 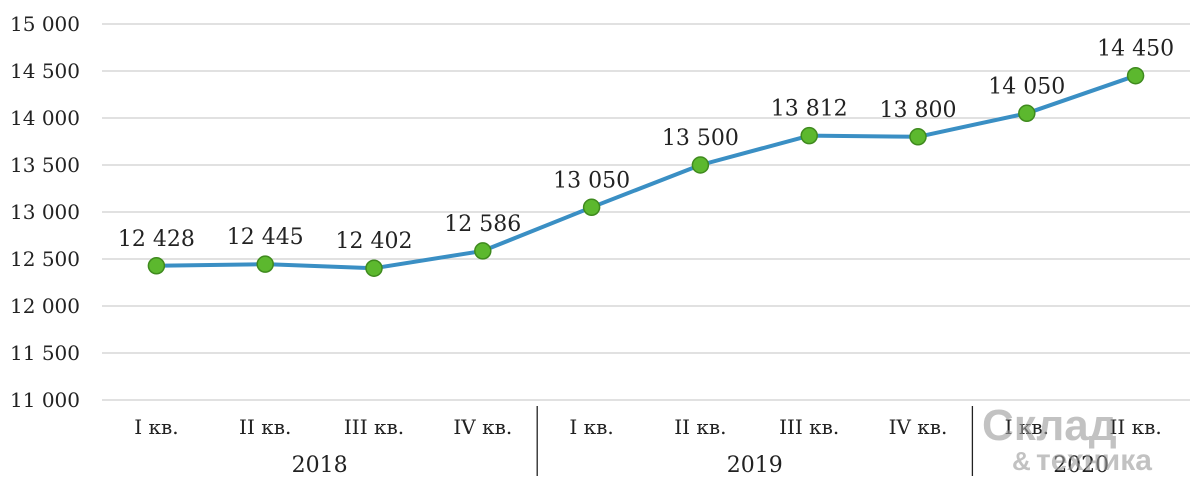 I want to click on watermark-logo: Склад & техника, so click(x=1067, y=439).